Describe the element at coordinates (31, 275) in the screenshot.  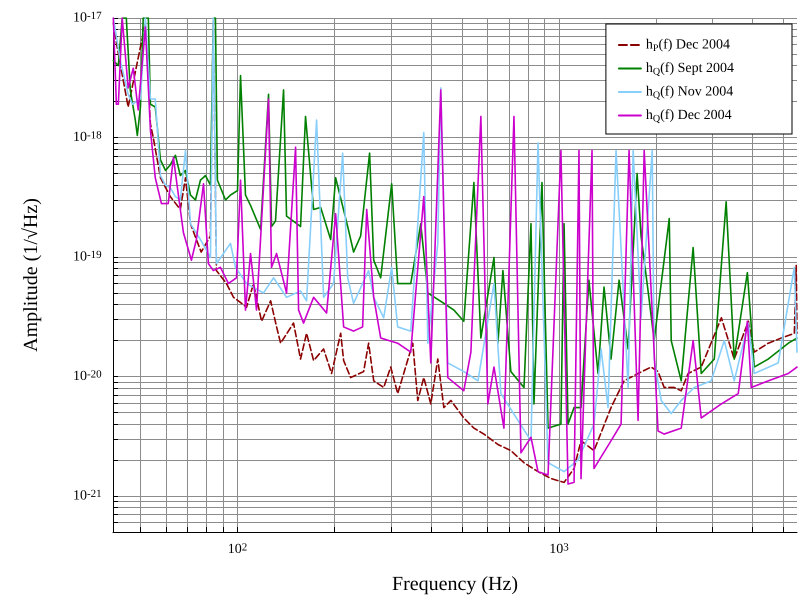
I see `y-axis-title: Amplitude (1/√Hz)` at that location.